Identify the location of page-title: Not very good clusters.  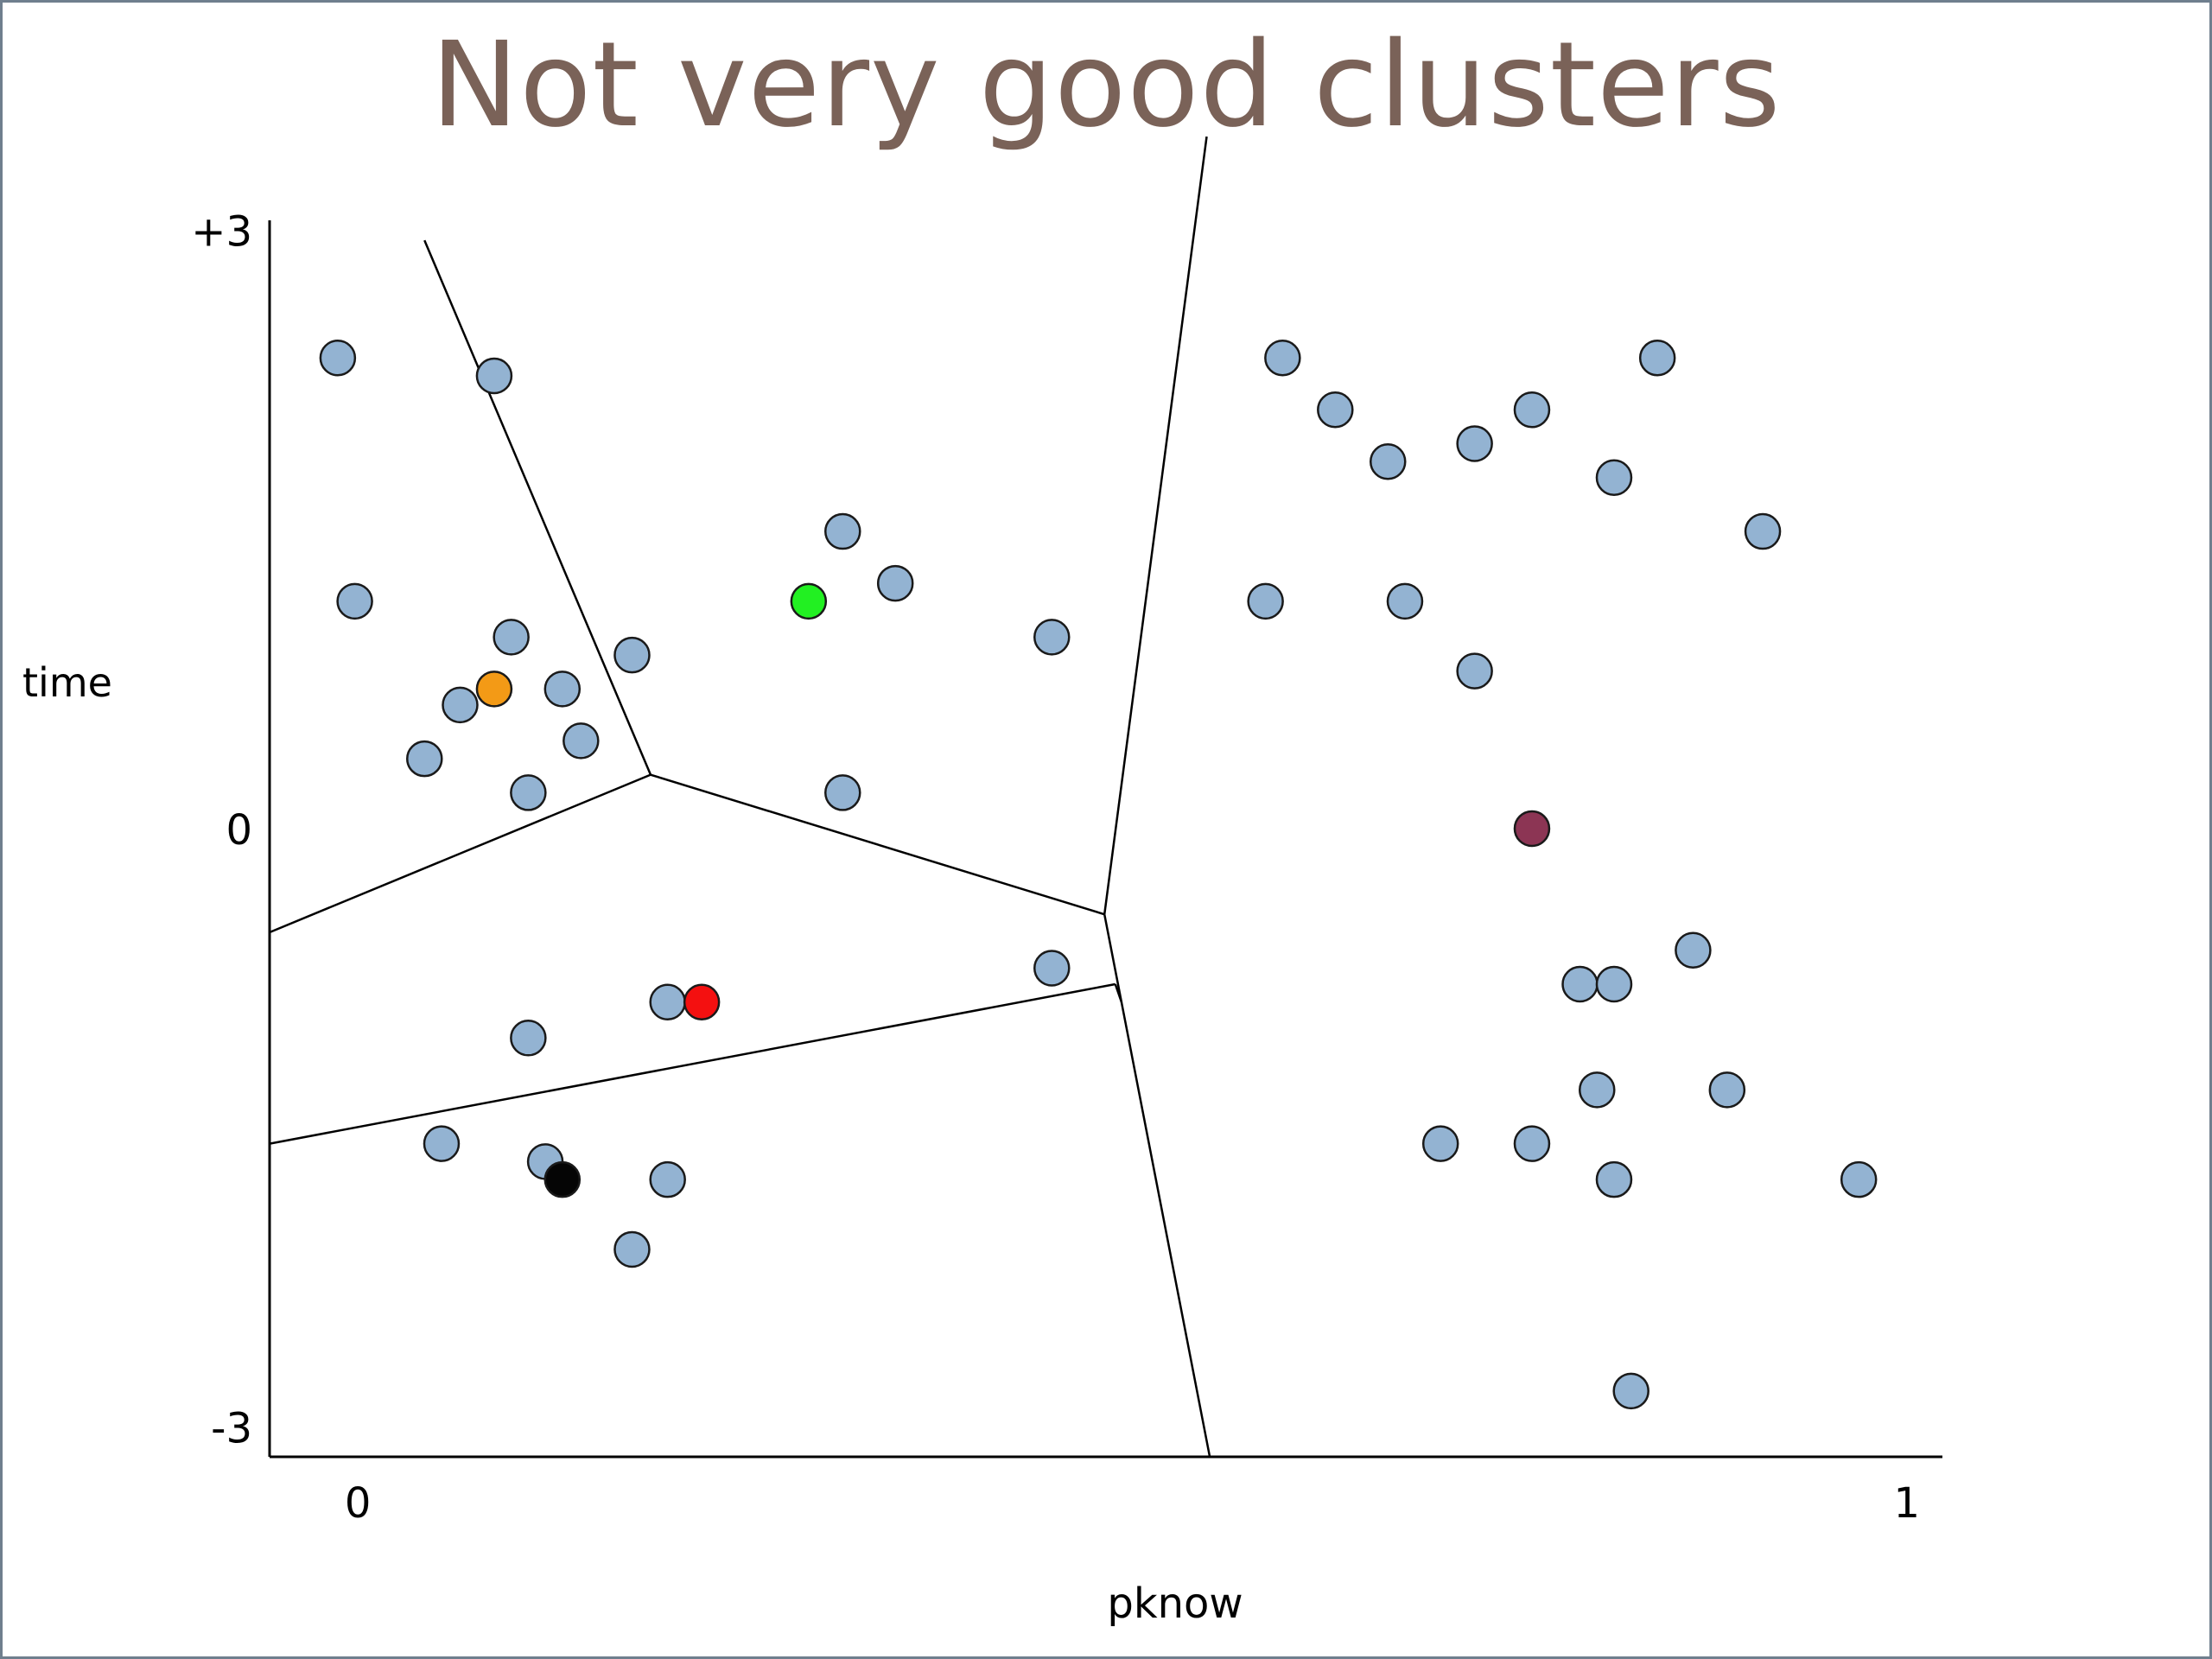
(1106, 85).